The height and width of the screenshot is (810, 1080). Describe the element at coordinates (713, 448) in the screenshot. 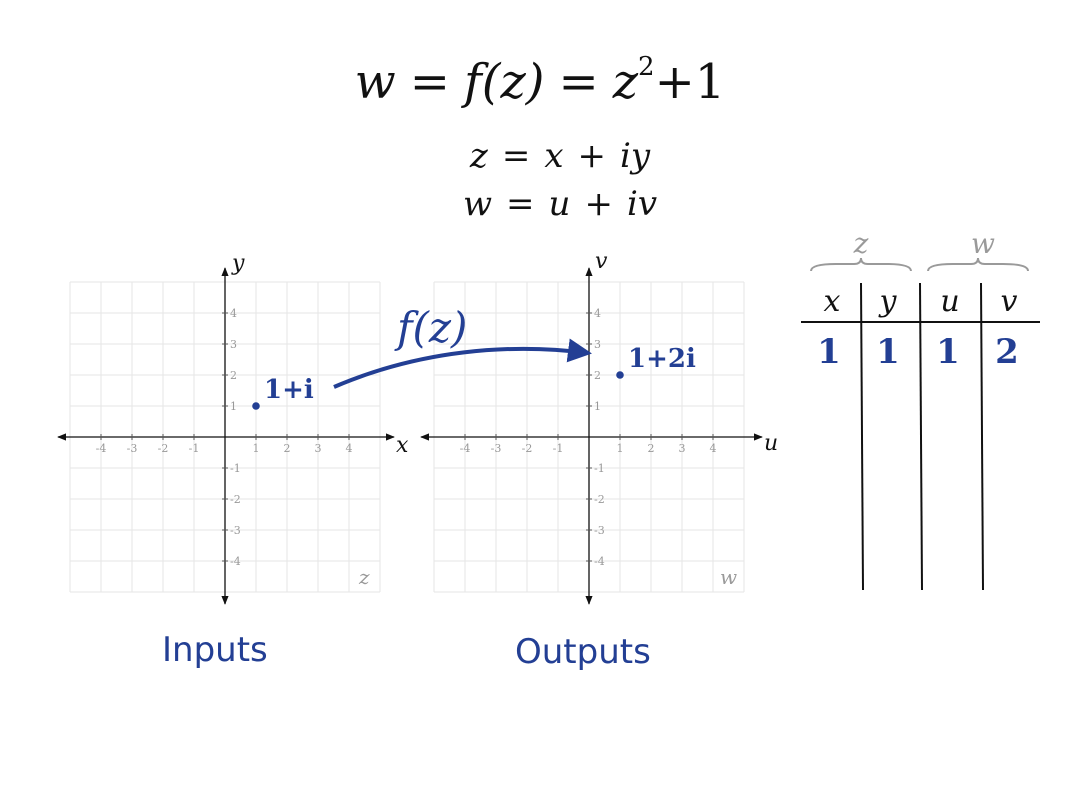

I see `output-x-tick-label: 4` at that location.